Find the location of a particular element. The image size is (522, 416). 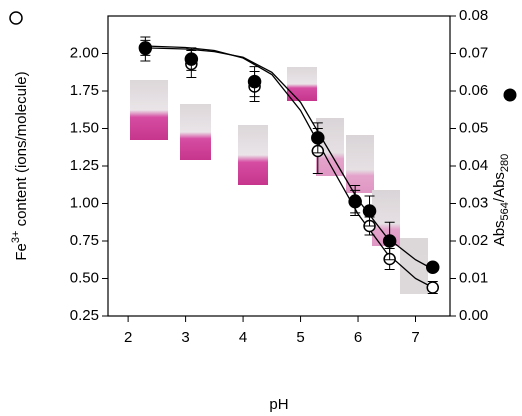

y2-tick-label: 0.05 is located at coordinates (473, 127).